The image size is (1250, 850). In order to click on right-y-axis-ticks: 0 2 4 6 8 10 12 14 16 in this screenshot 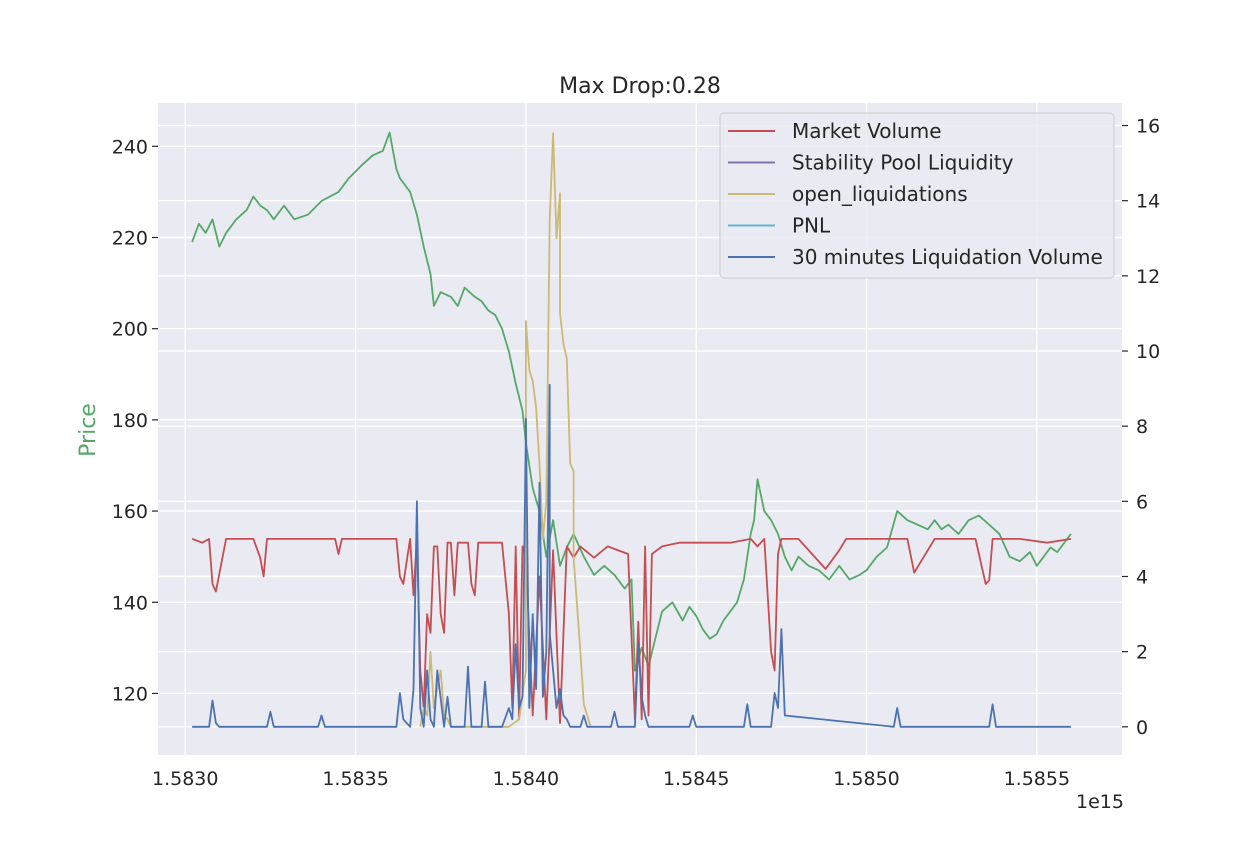, I will do `click(1141, 427)`.